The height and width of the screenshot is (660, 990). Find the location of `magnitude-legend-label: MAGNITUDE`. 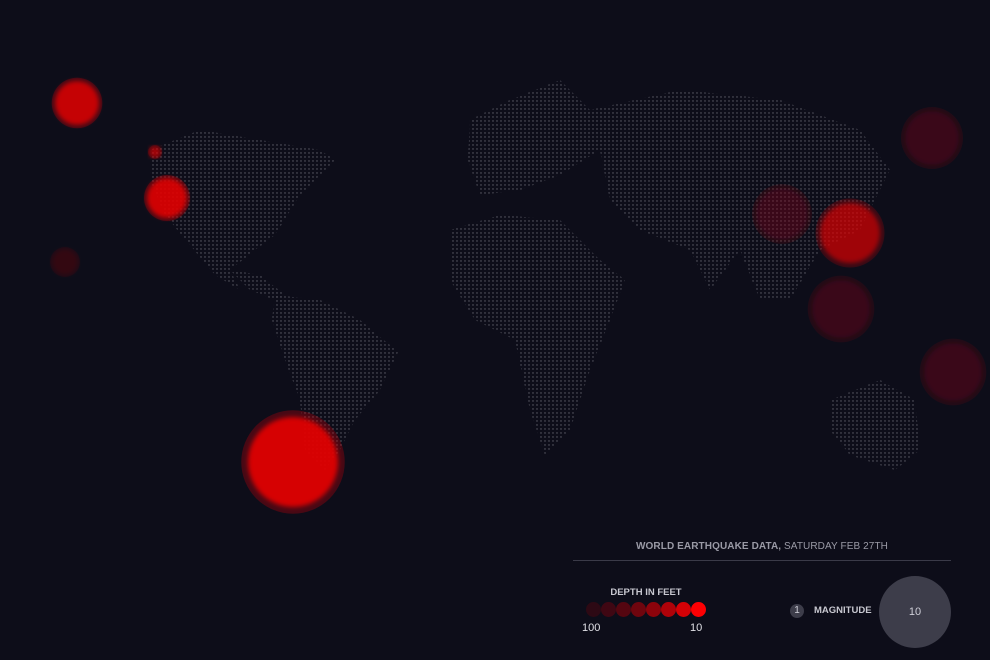

magnitude-legend-label: MAGNITUDE is located at coordinates (843, 610).